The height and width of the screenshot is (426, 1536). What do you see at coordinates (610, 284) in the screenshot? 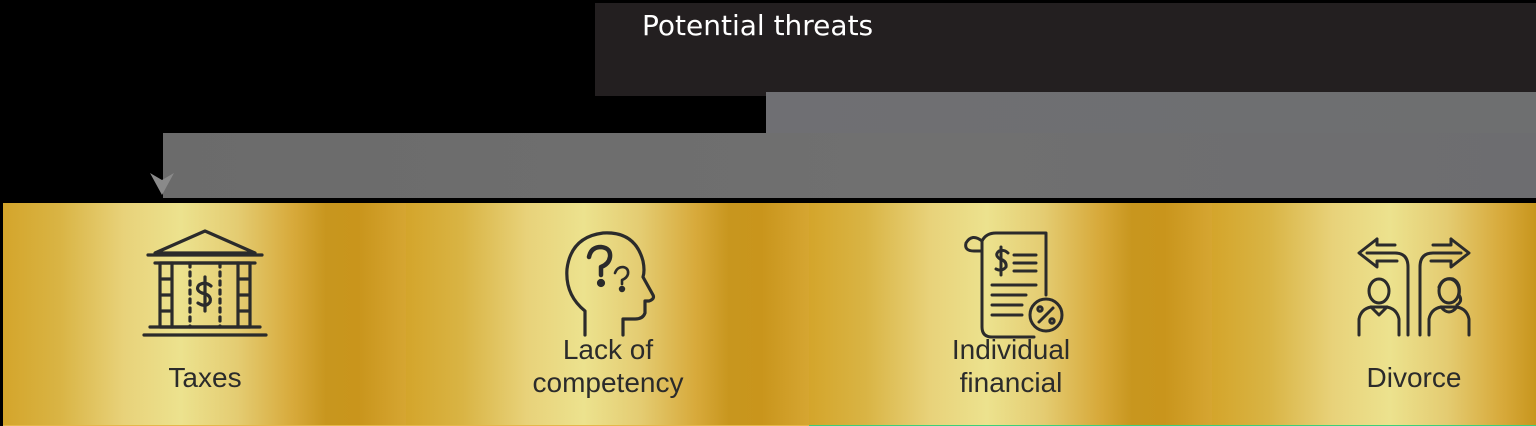
I see `head-question-icon` at bounding box center [610, 284].